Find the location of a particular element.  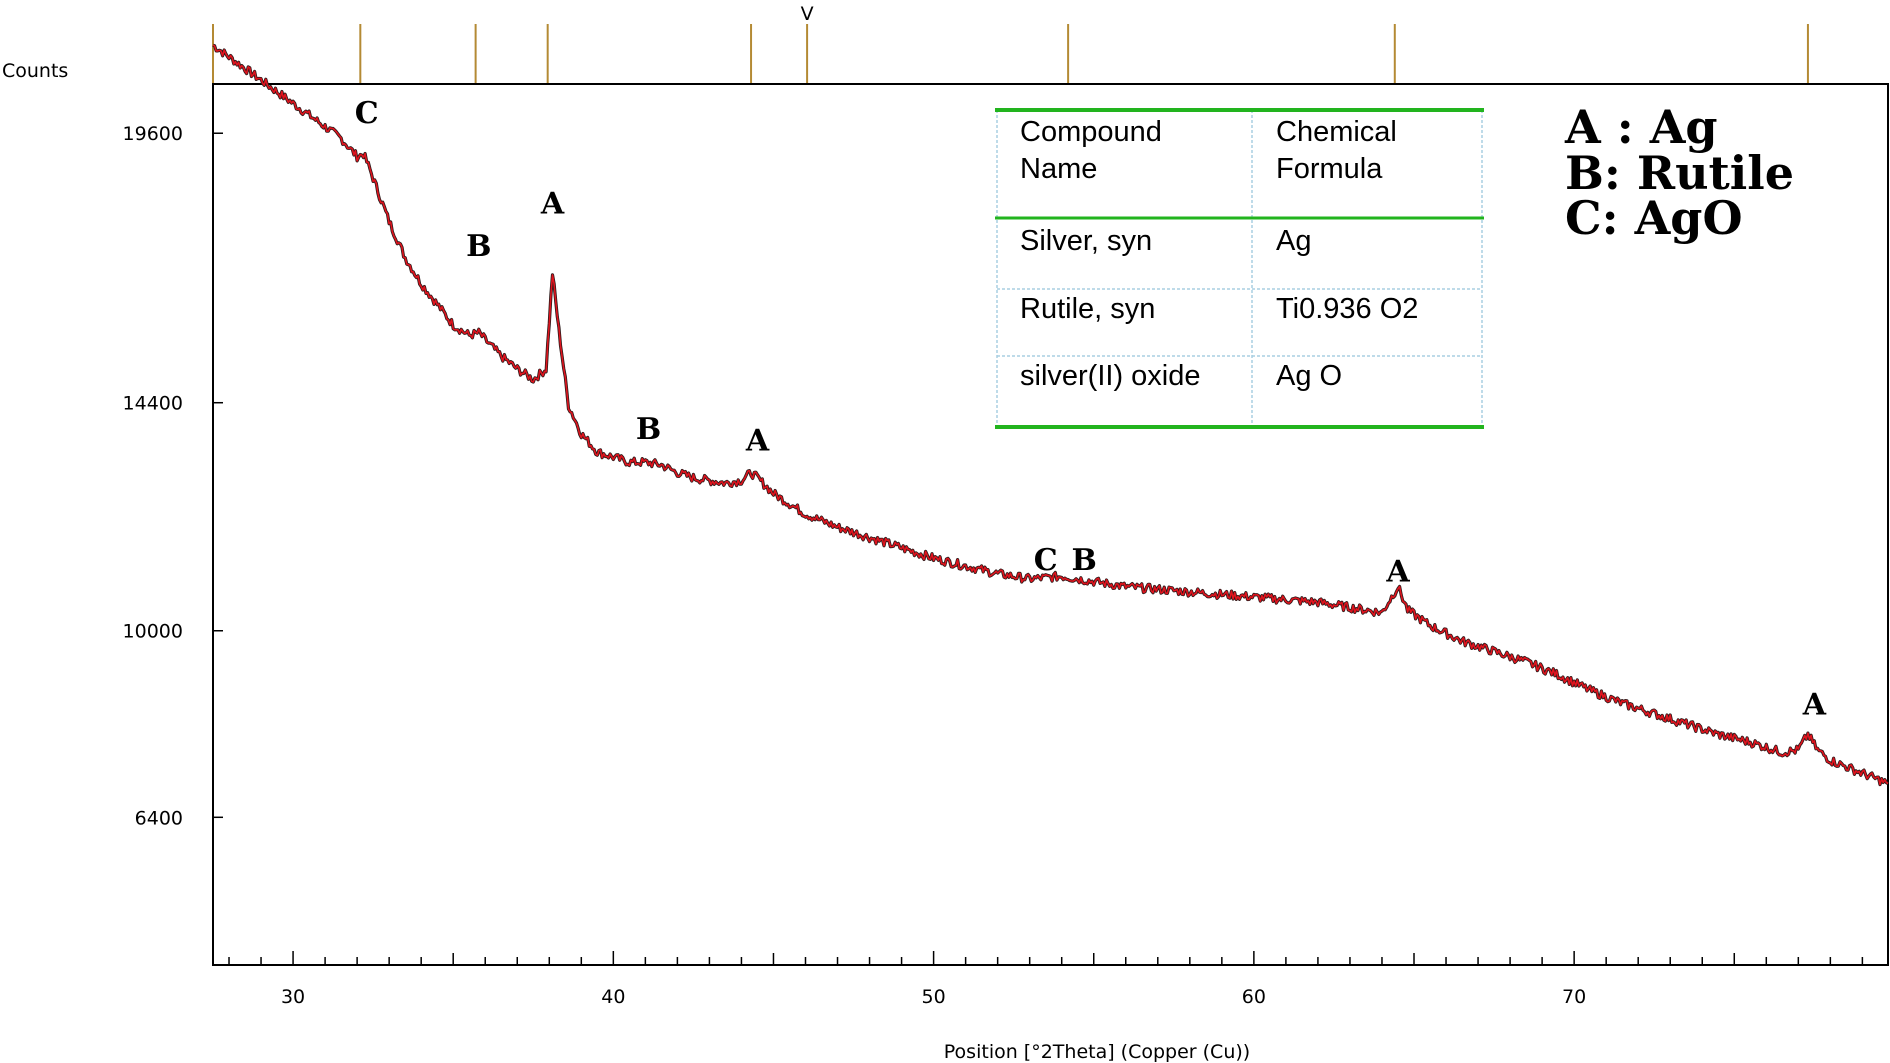

x-tick-label: 60 is located at coordinates (1254, 997).